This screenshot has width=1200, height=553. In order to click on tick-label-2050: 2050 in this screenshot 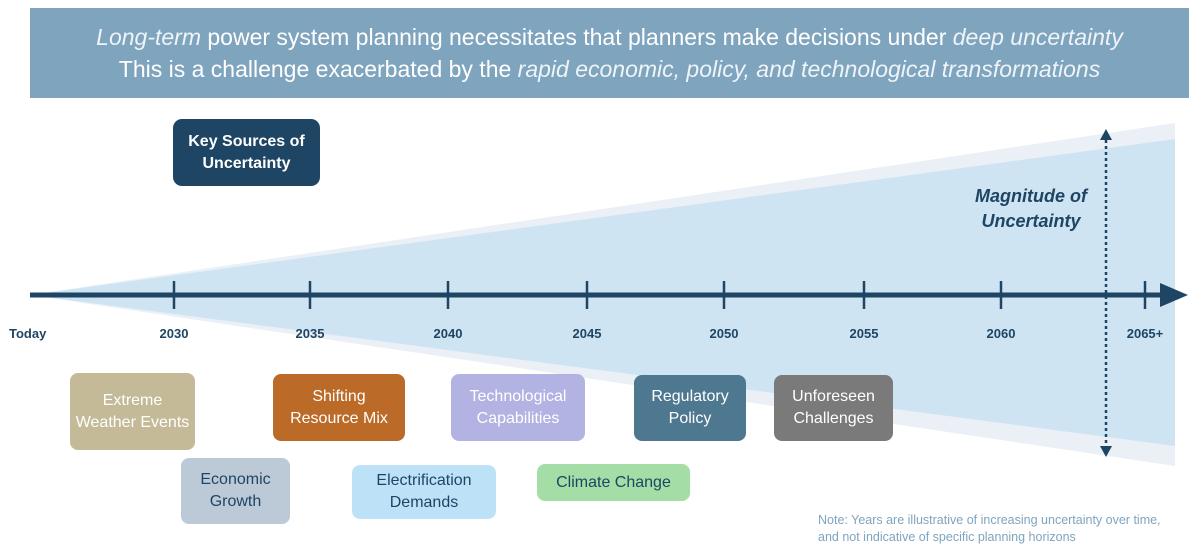, I will do `click(724, 333)`.